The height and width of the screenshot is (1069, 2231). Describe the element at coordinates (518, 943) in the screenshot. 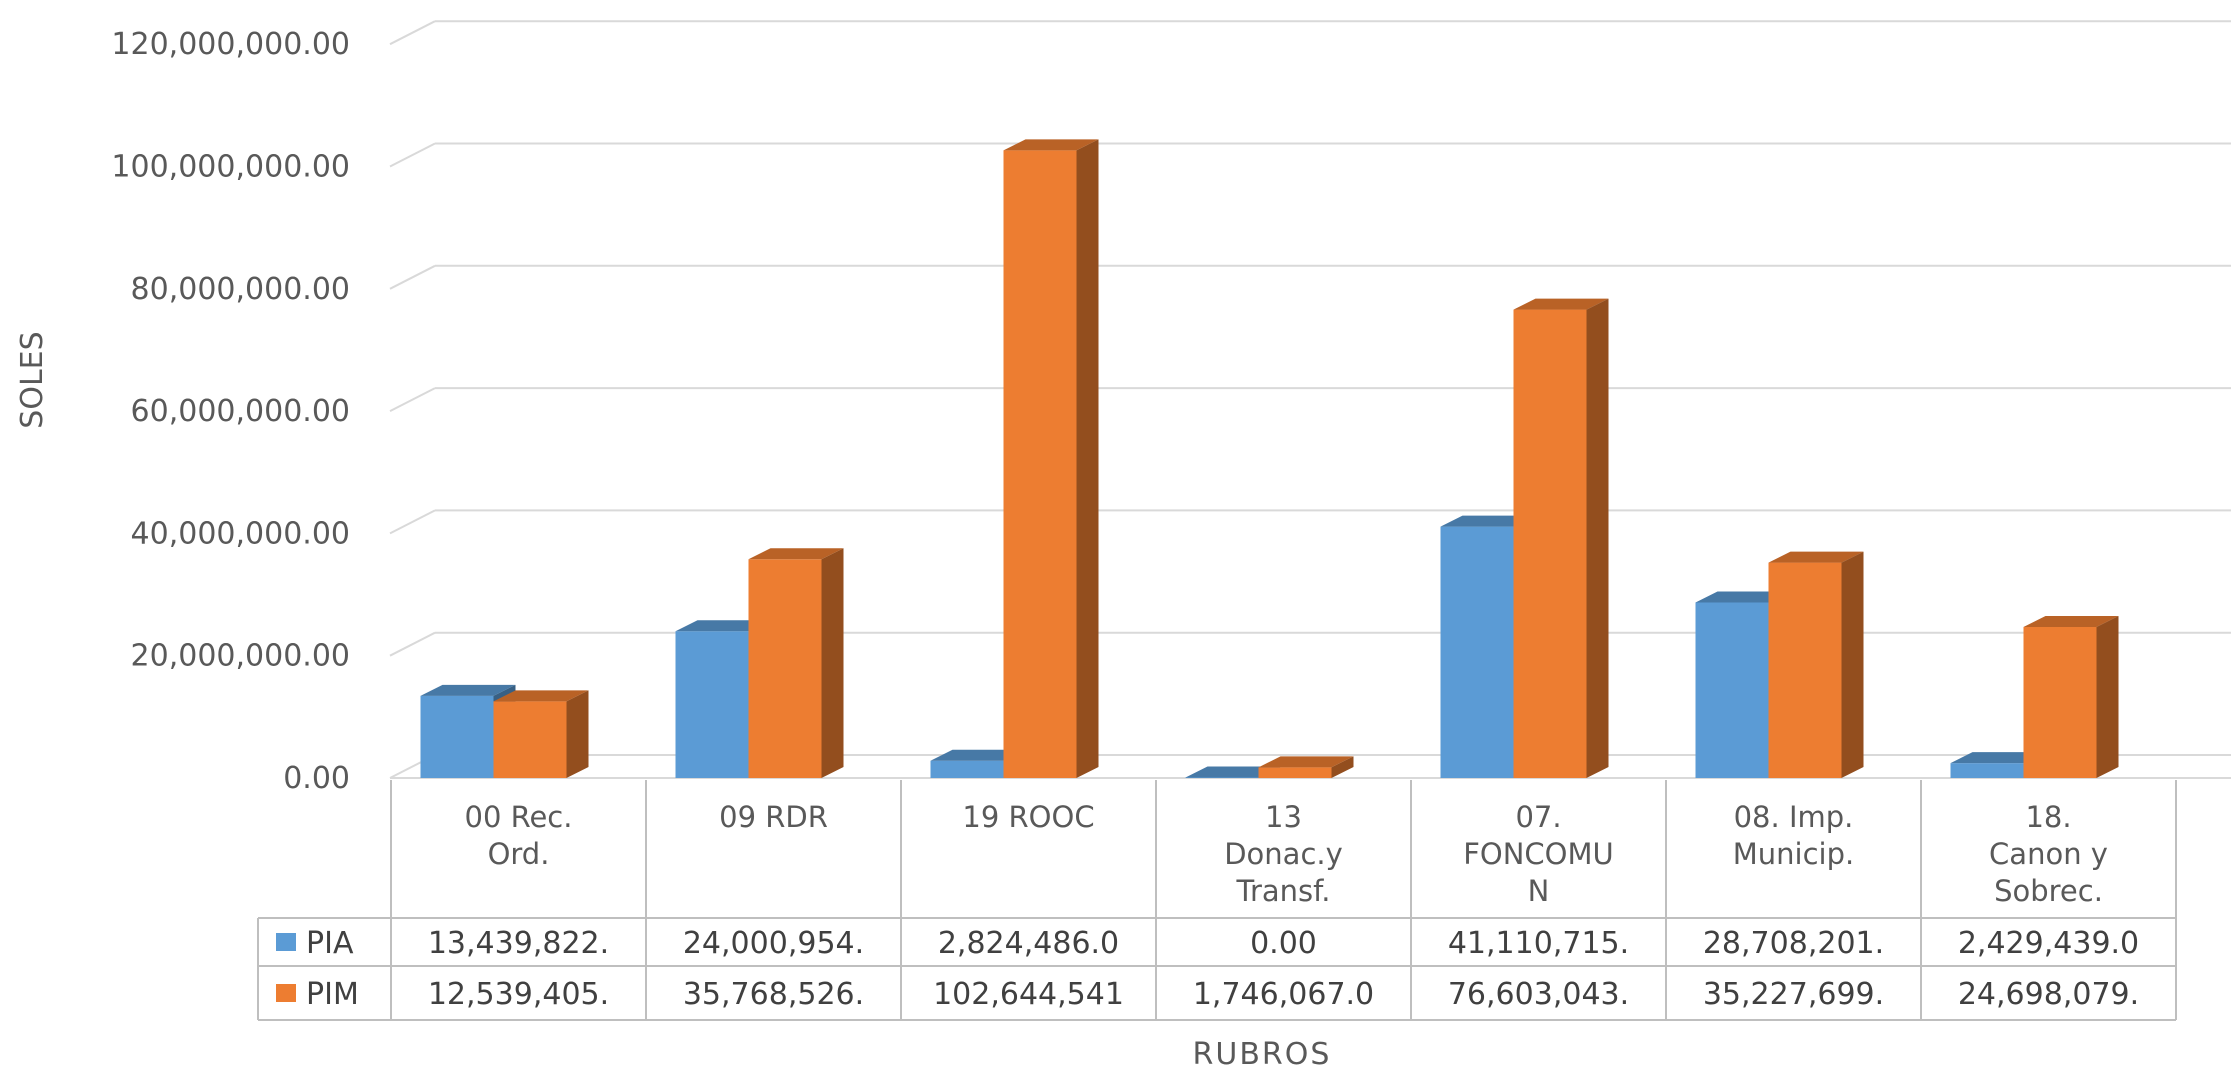

I see `data-cell: 13,439,822.` at that location.